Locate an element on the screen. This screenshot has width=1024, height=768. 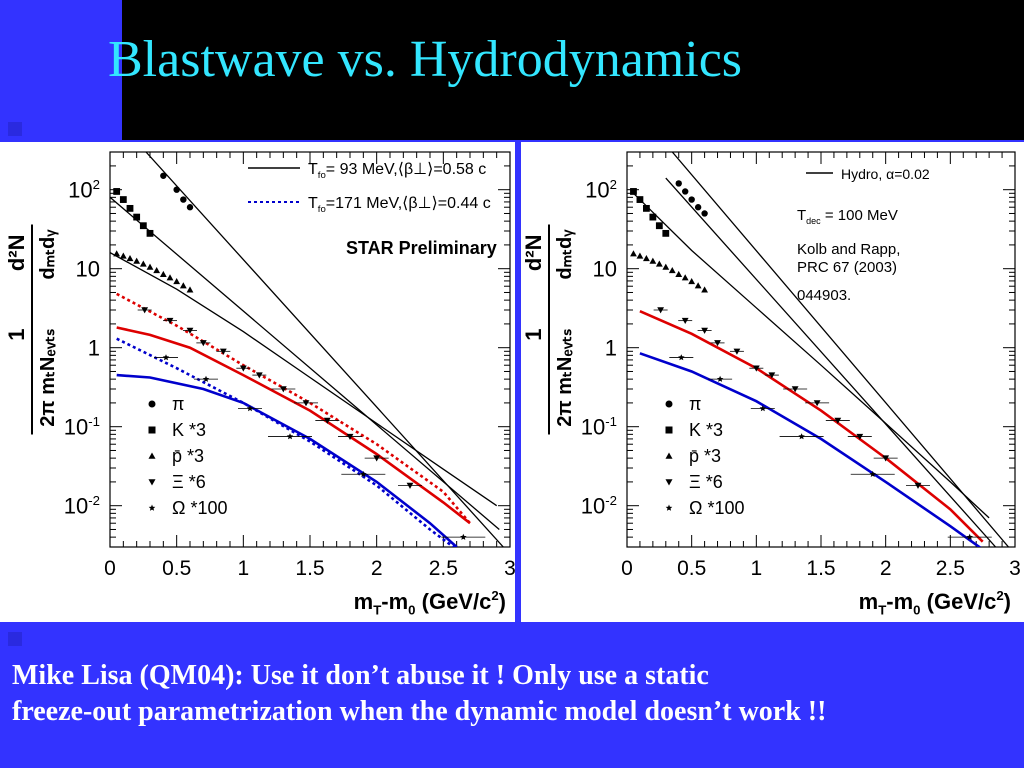
legend-line-label-dotted: Tfo​=171 MeV,⟨β⊥⟩=0.44 c is located at coordinates (399, 205).